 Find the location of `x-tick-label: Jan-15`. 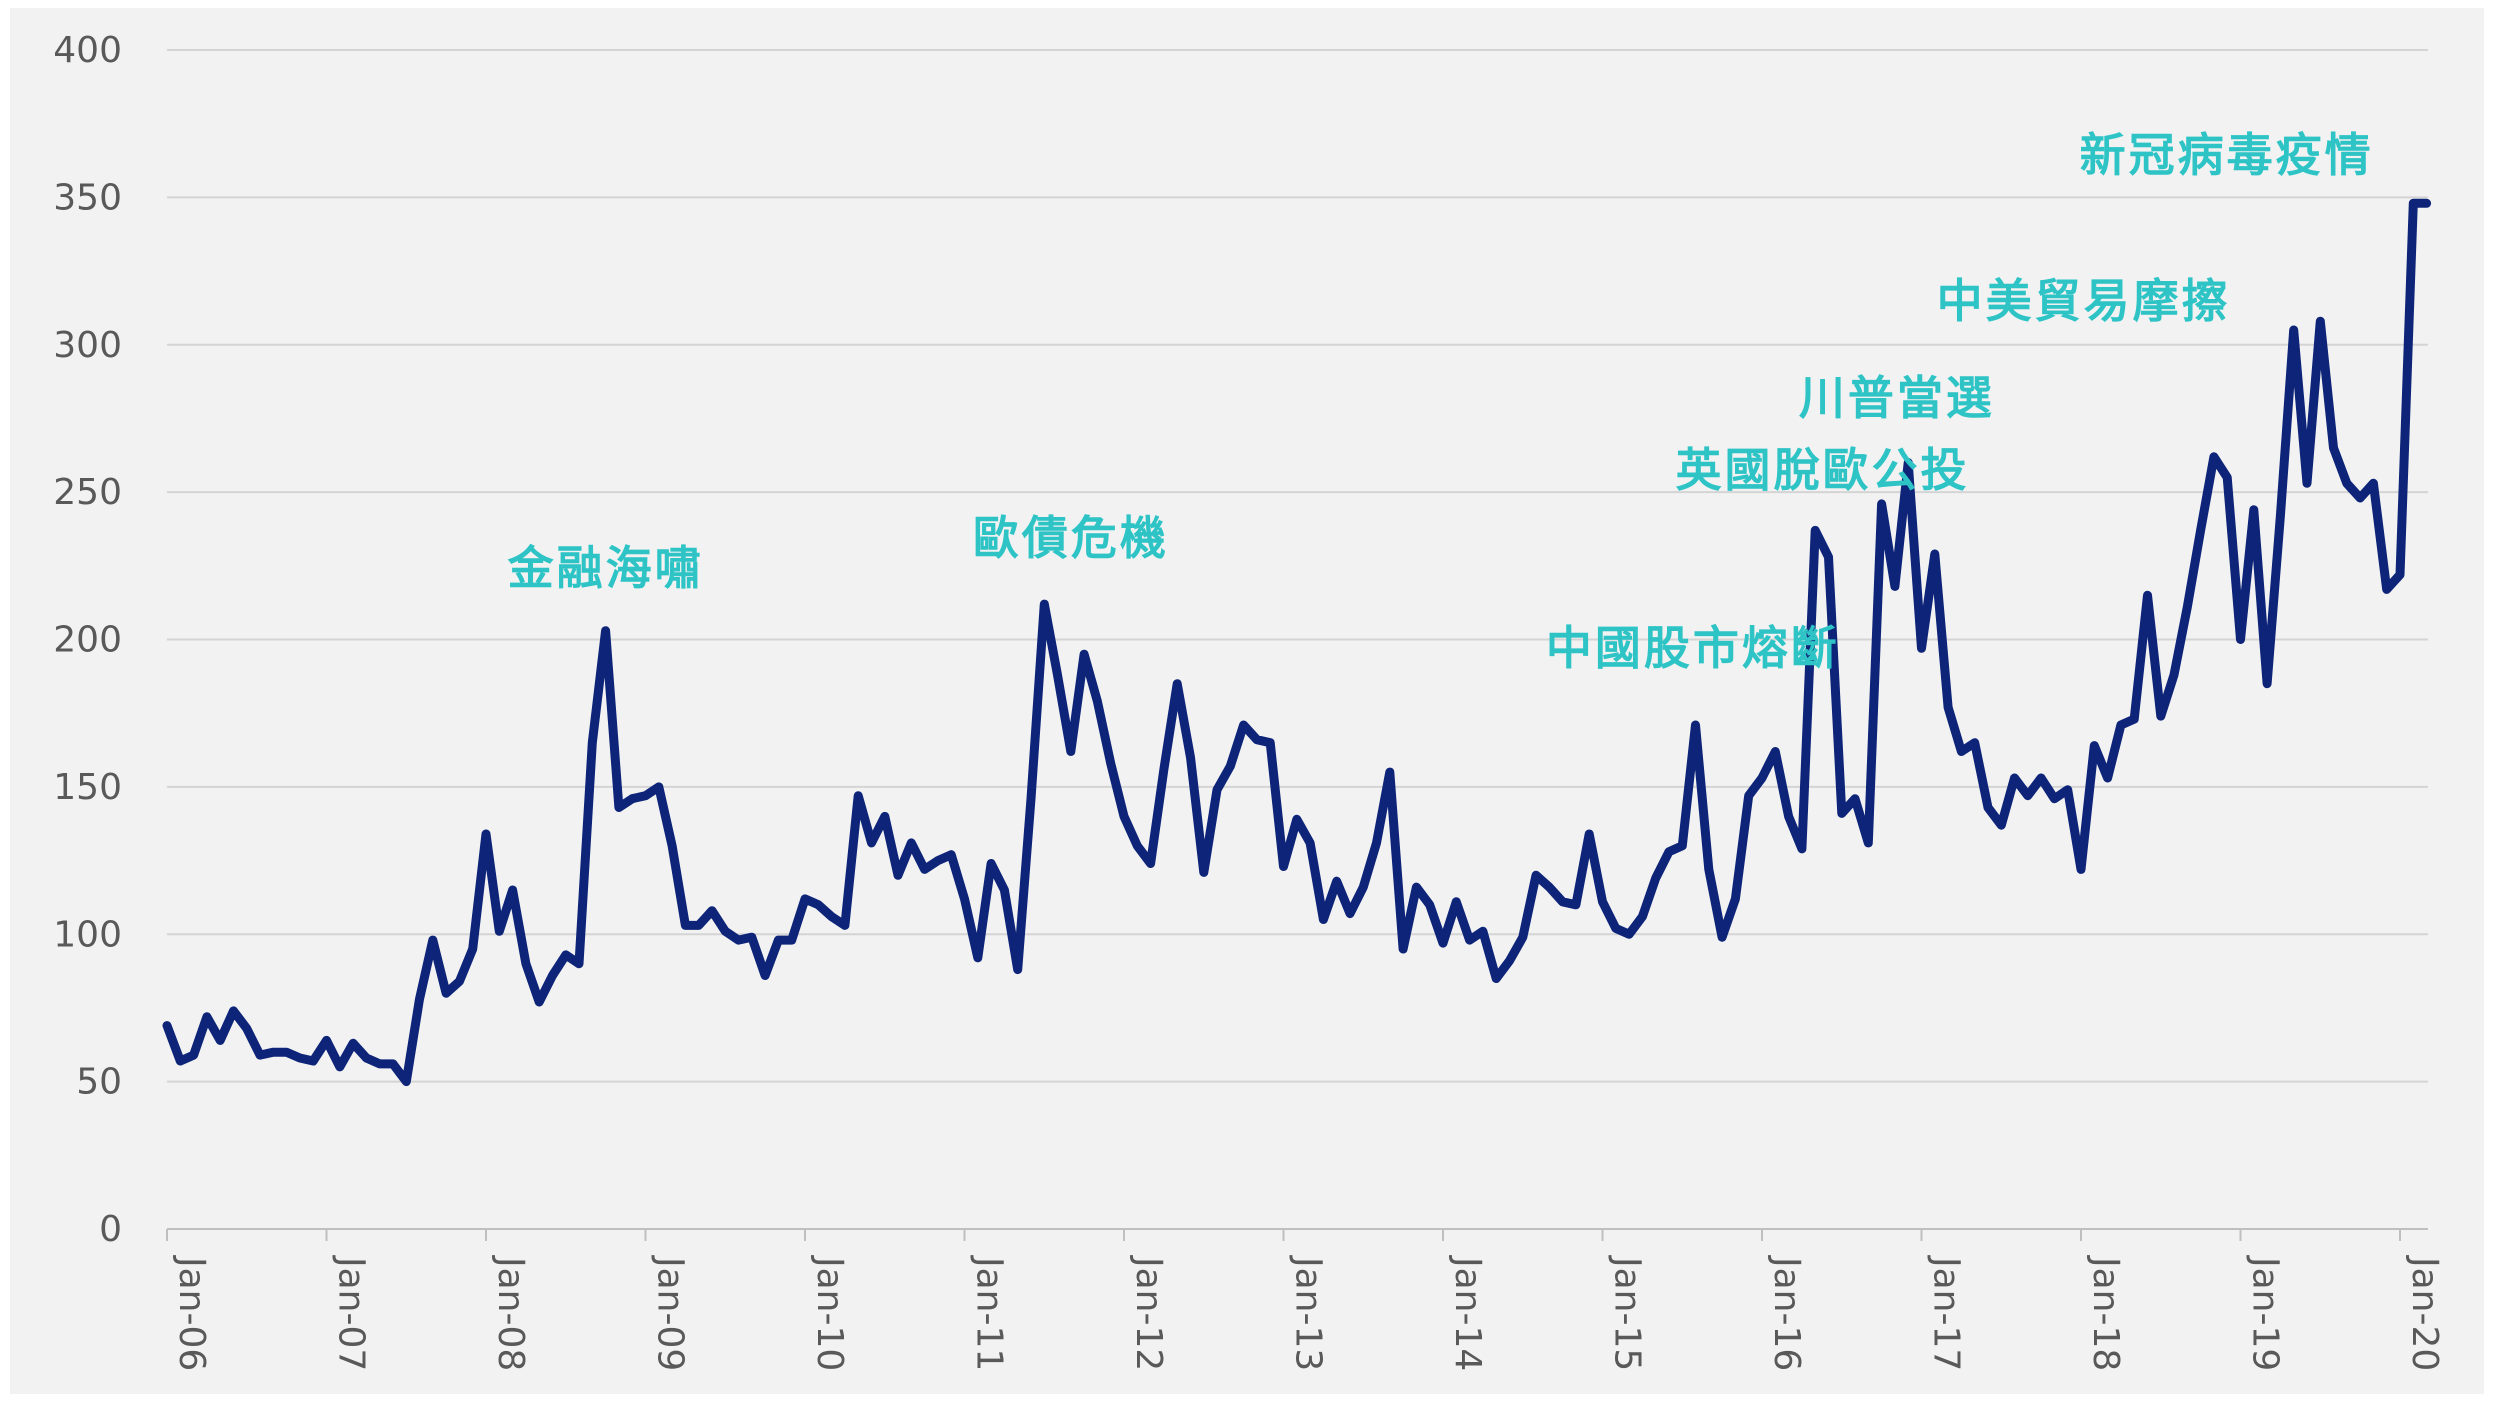

x-tick-label: Jan-15 is located at coordinates (1627, 1313).